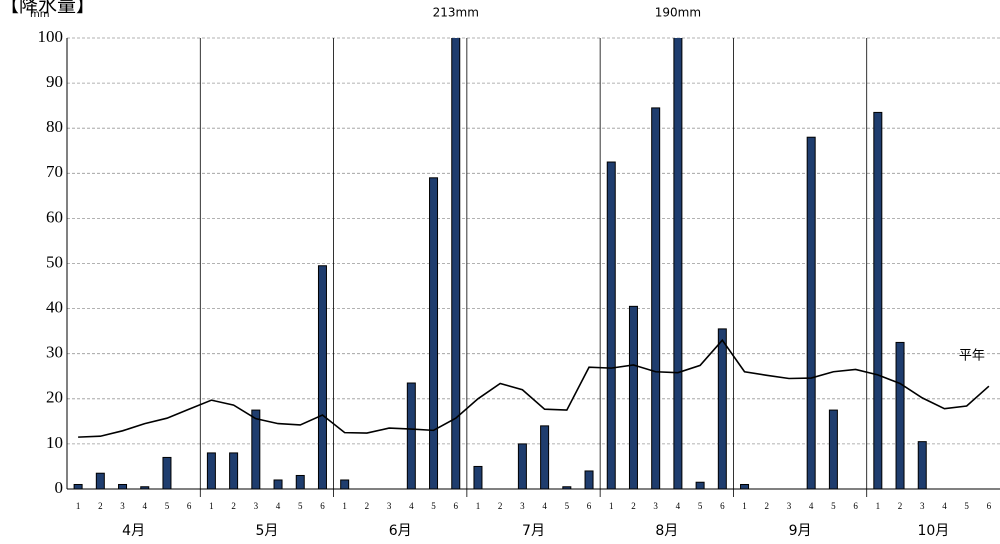 Image resolution: width=1000 pixels, height=544 pixels. What do you see at coordinates (933, 531) in the screenshot?
I see `month-label: 10月` at bounding box center [933, 531].